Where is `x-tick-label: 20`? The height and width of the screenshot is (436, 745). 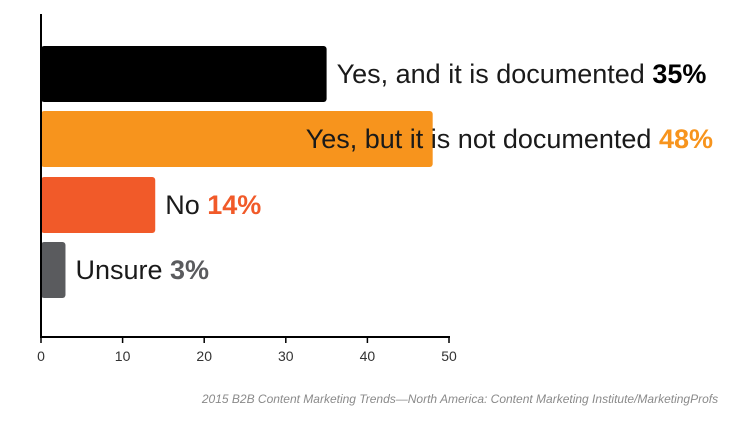 x-tick-label: 20 is located at coordinates (204, 356).